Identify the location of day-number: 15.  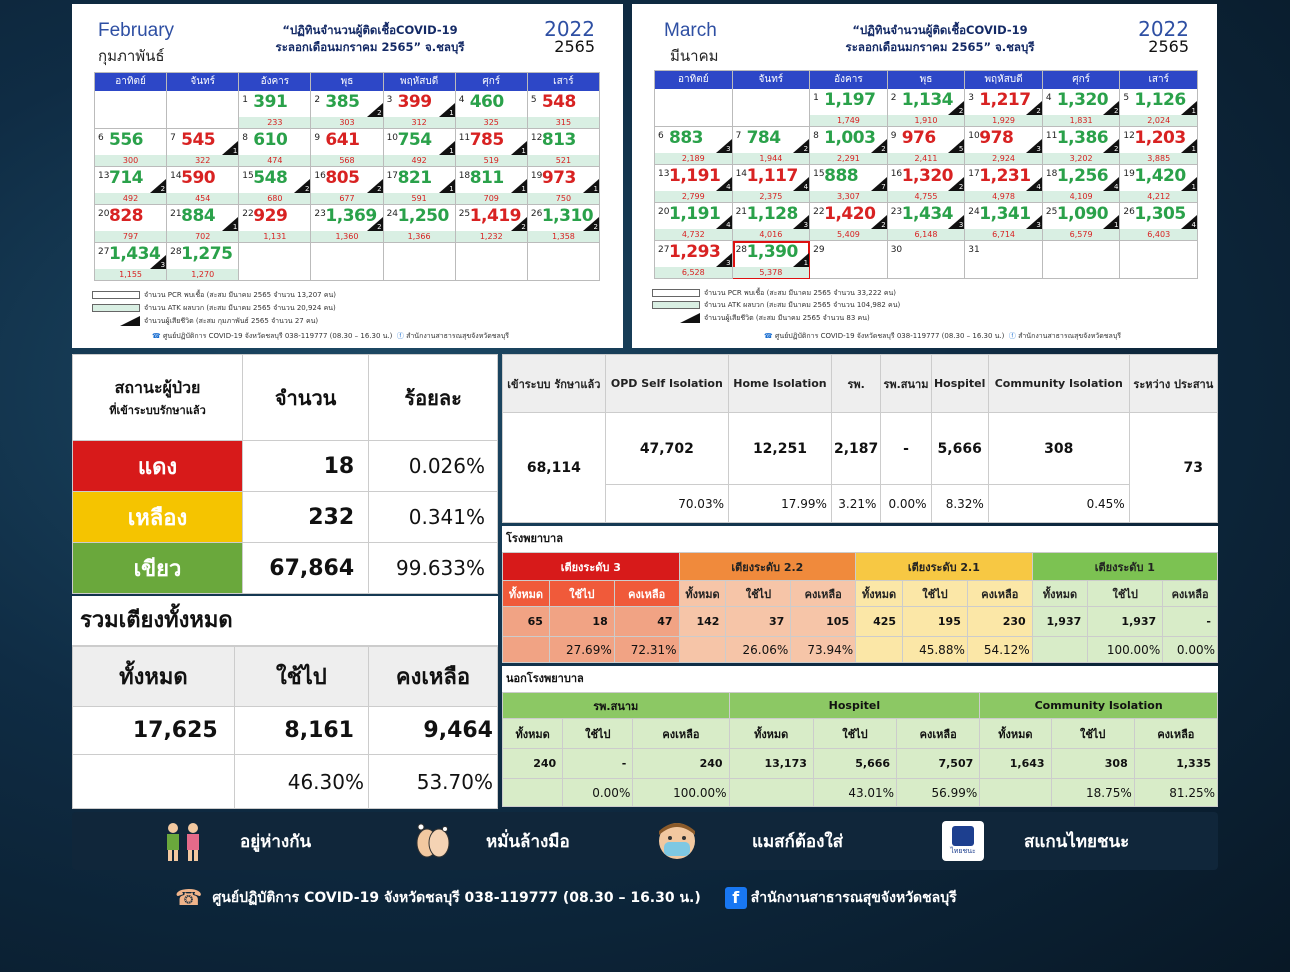
(248, 176).